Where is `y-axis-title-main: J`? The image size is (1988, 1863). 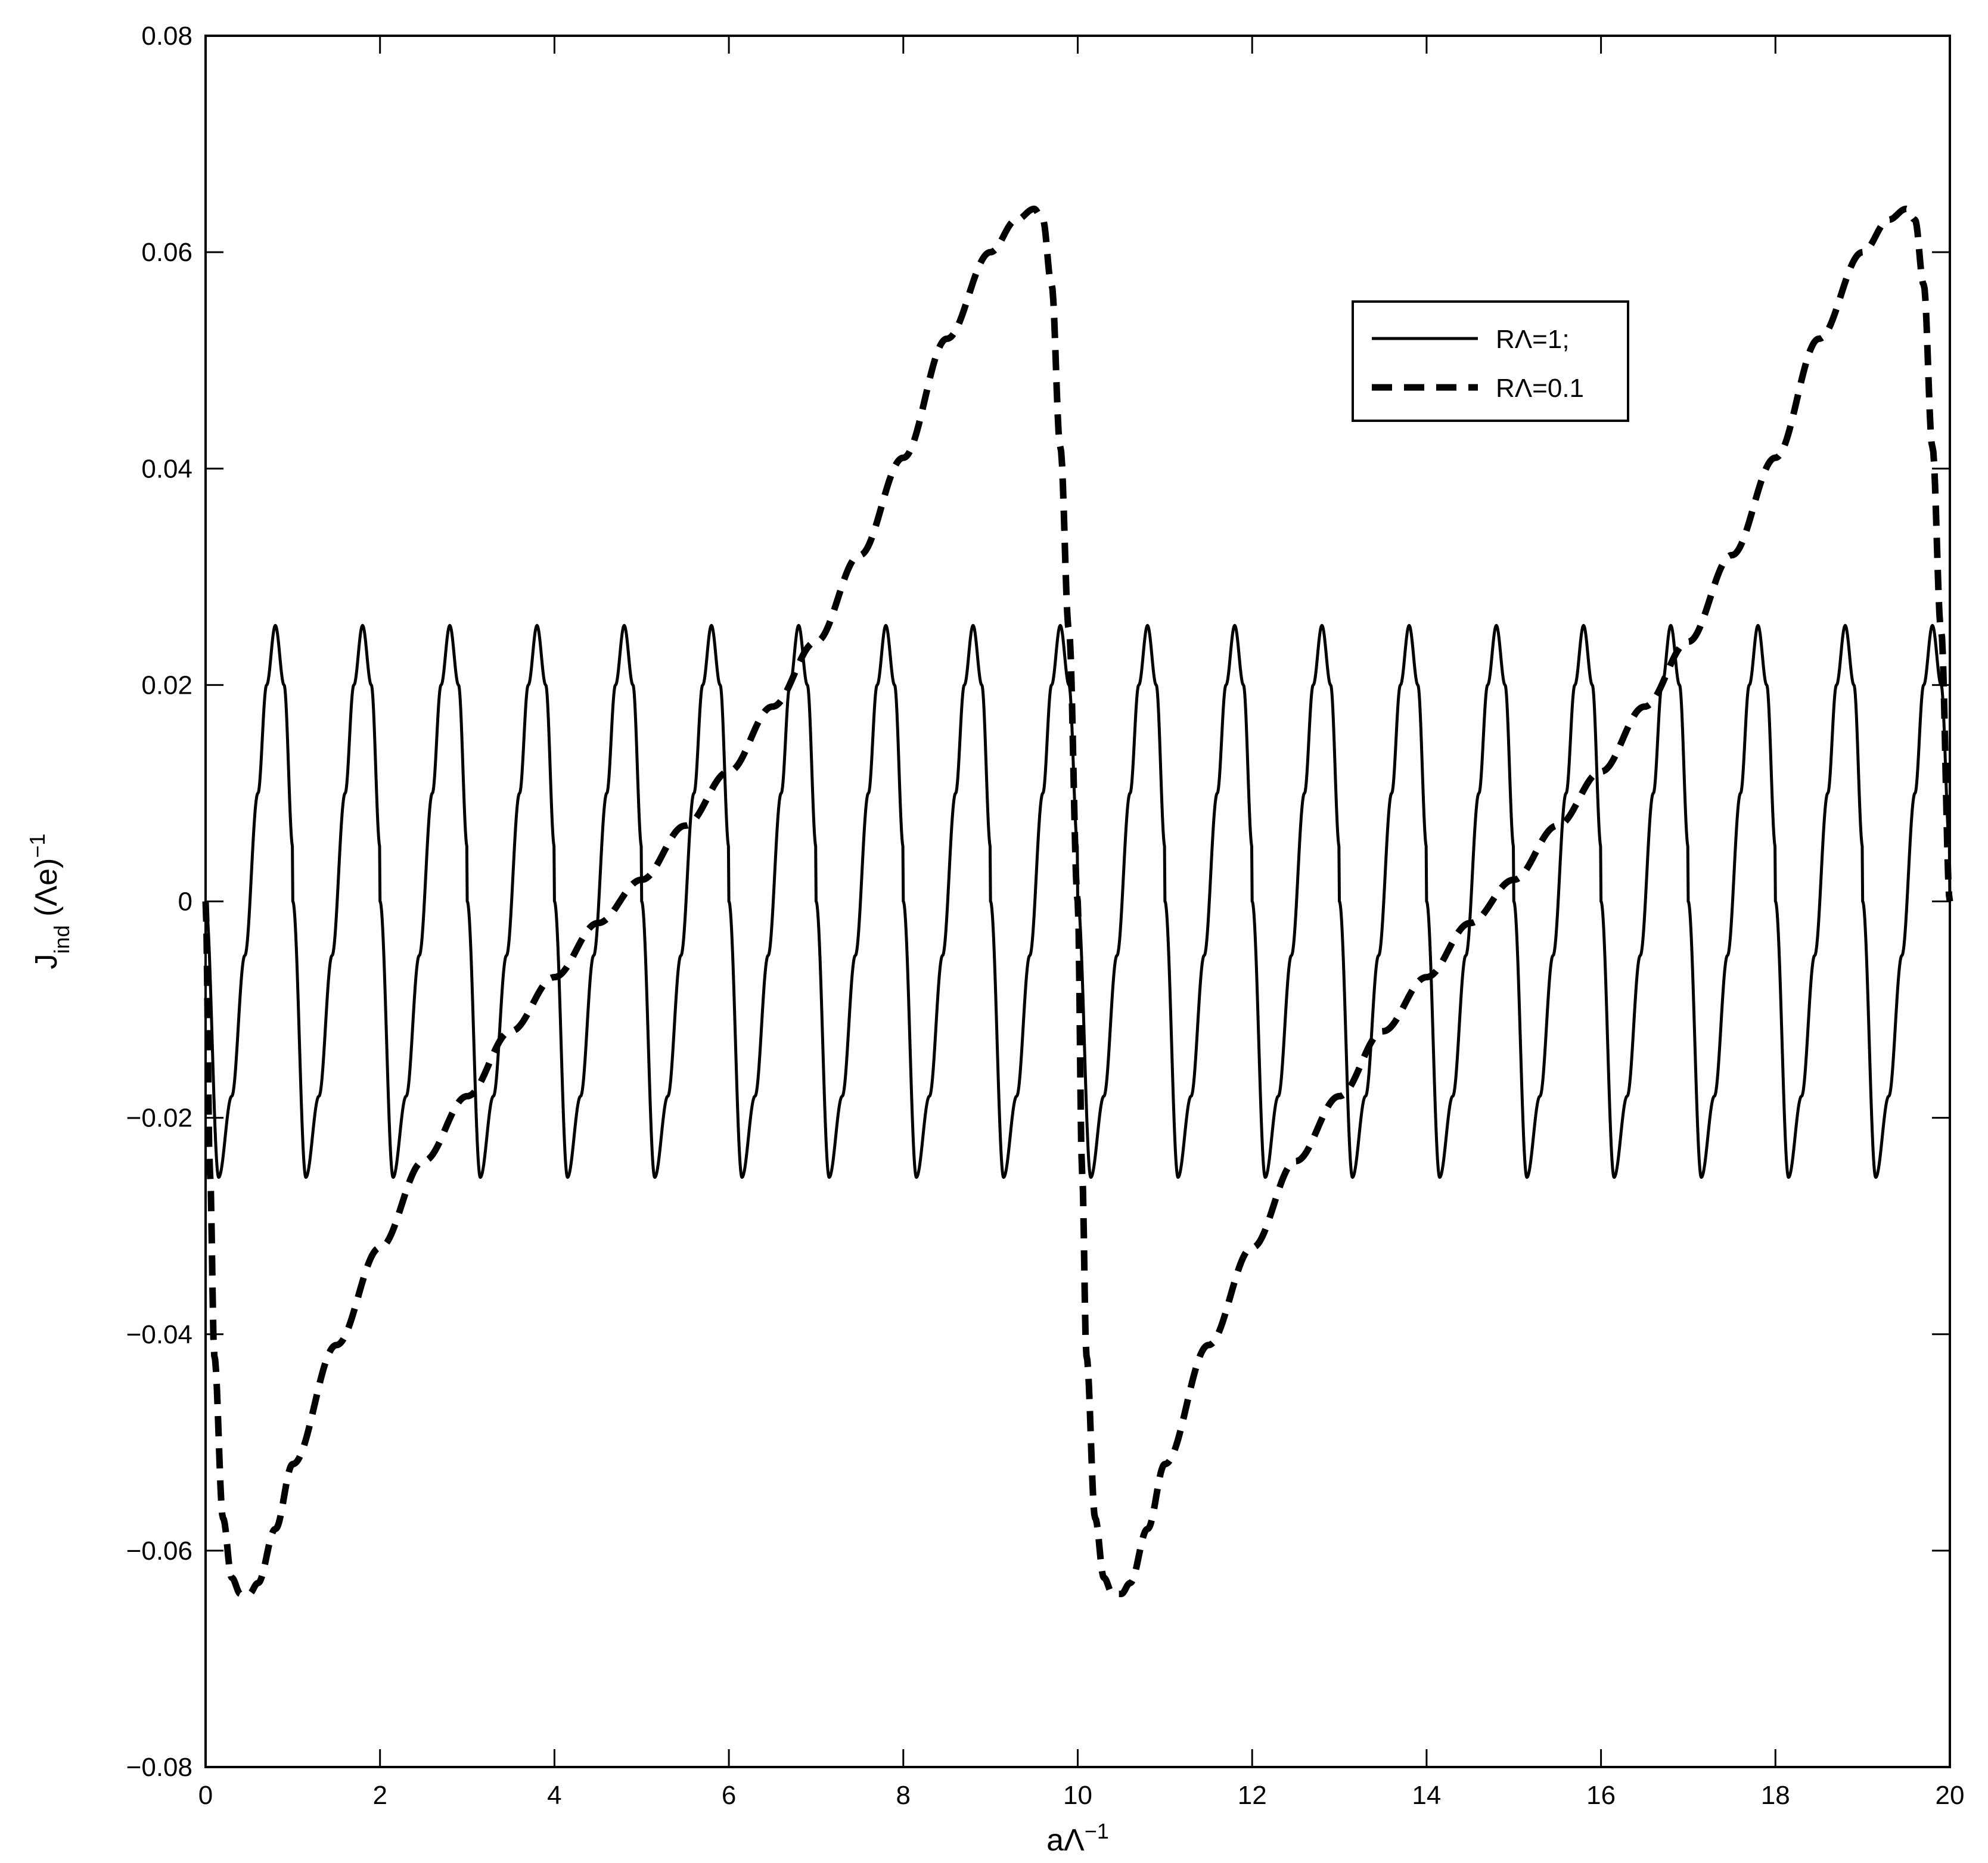
y-axis-title-main: J is located at coordinates (46, 961).